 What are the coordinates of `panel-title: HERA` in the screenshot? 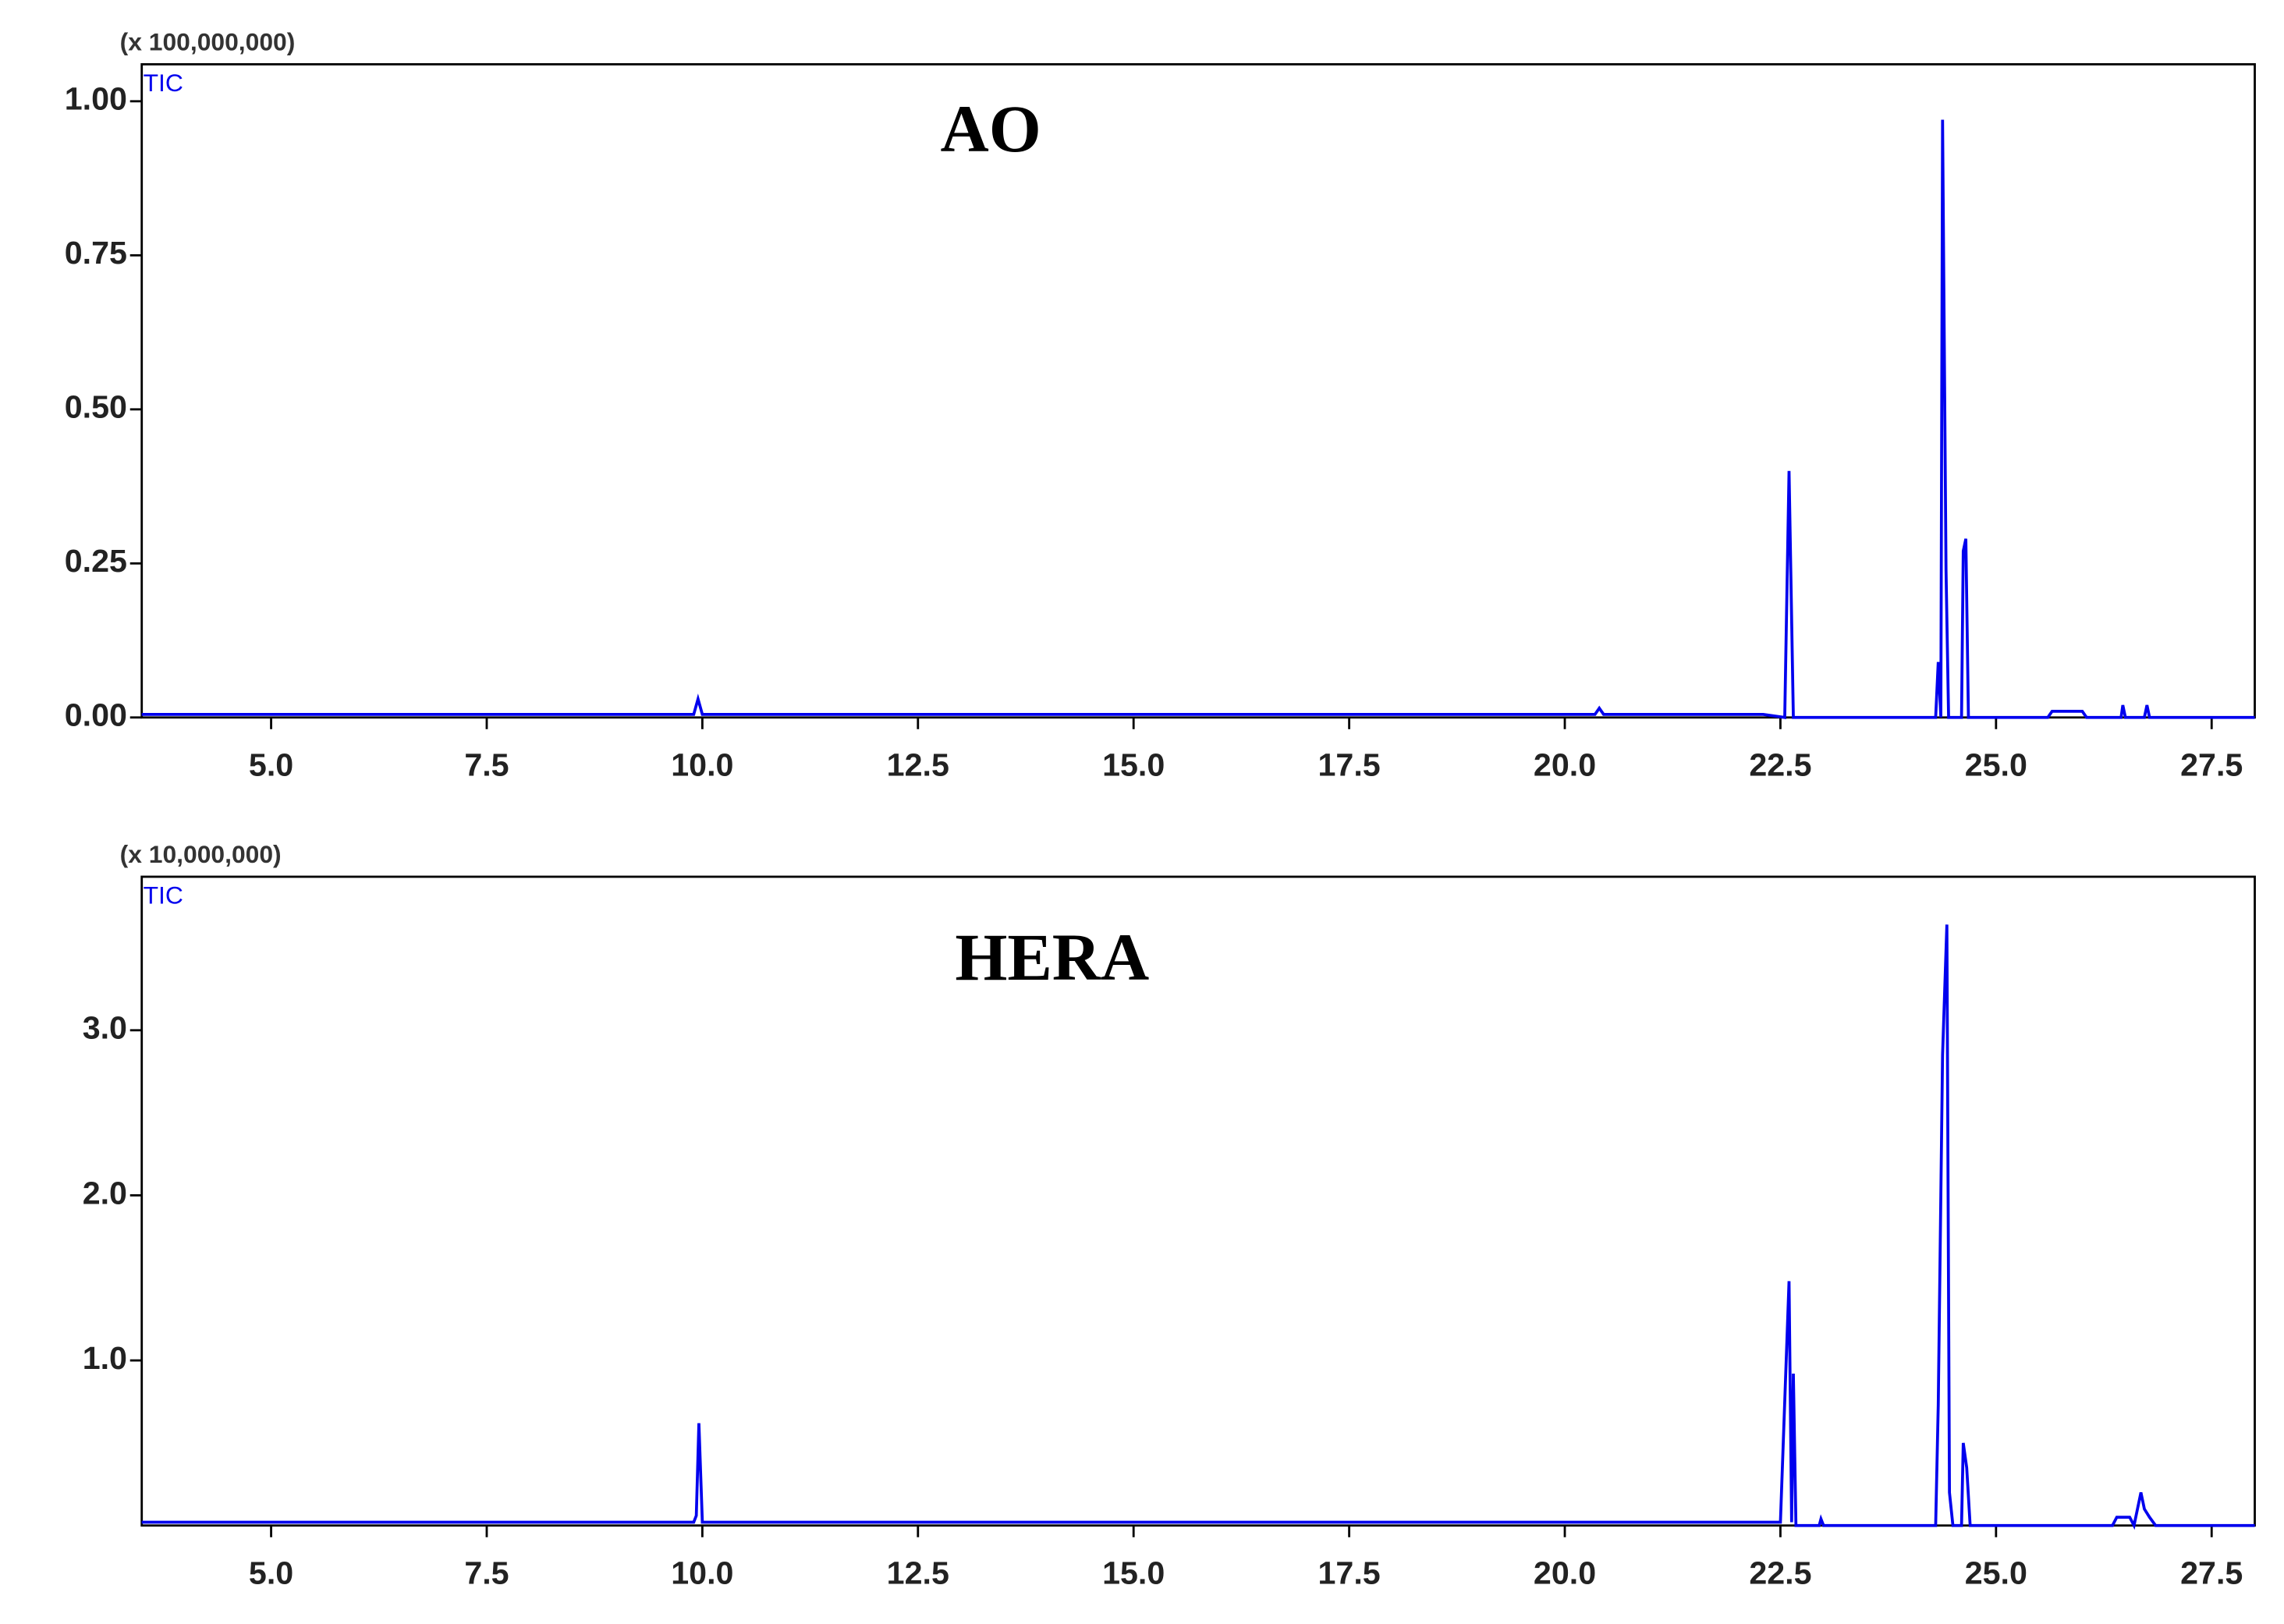 It's located at (1052, 957).